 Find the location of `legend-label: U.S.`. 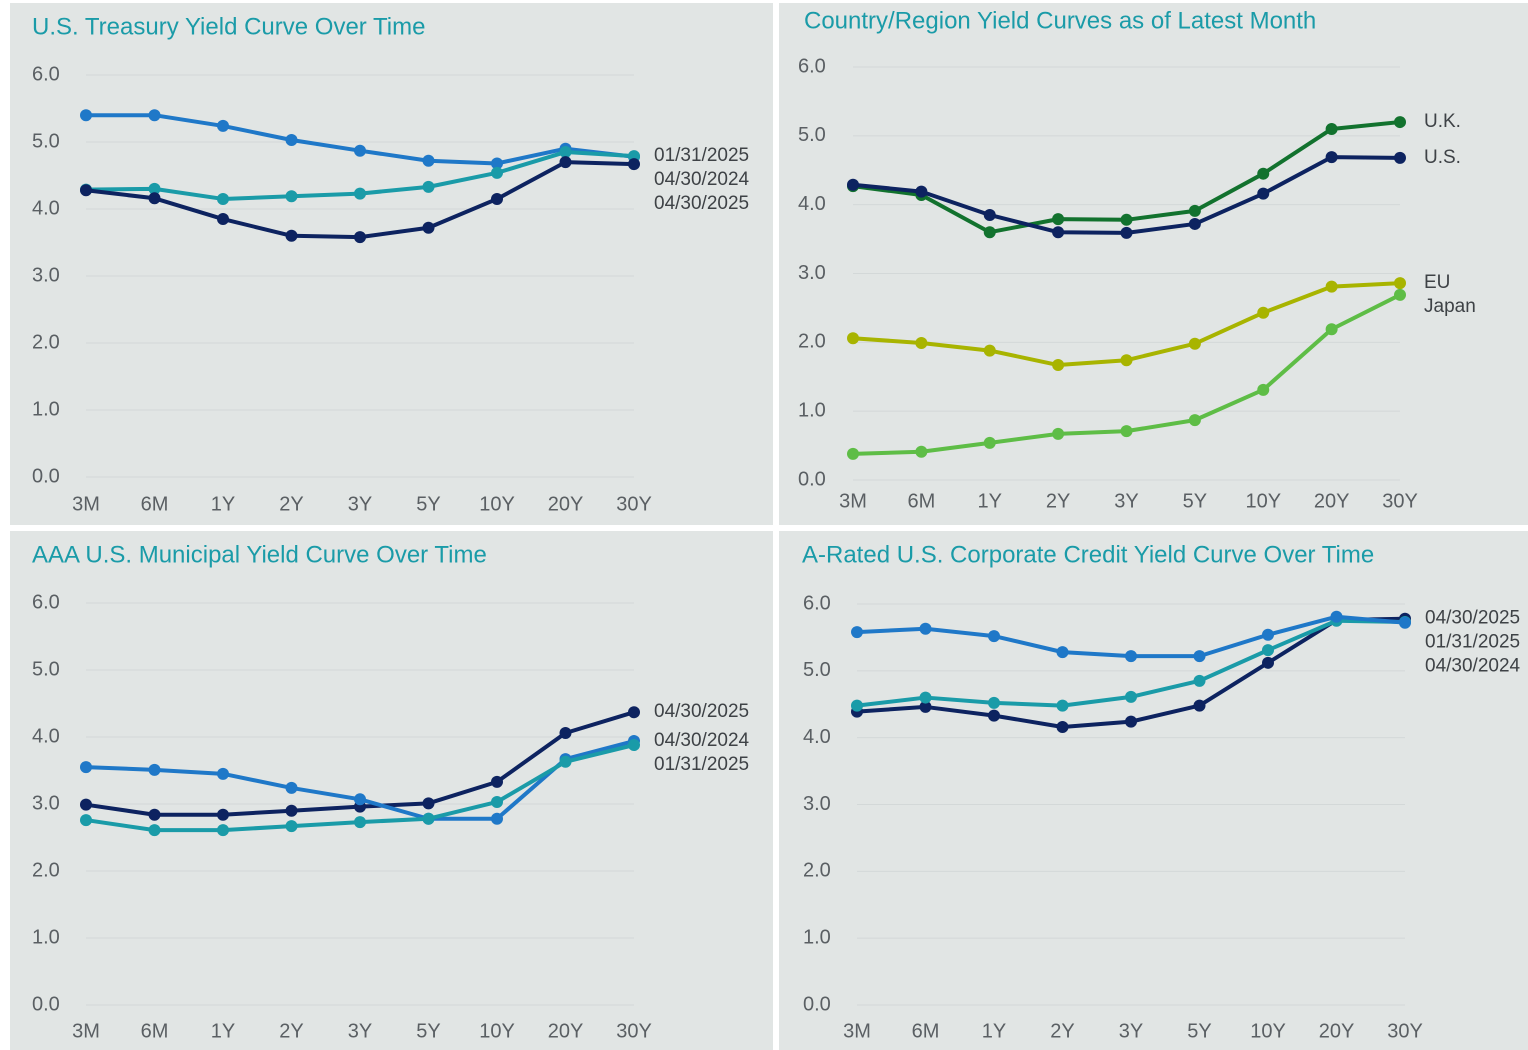

legend-label: U.S. is located at coordinates (1442, 157).